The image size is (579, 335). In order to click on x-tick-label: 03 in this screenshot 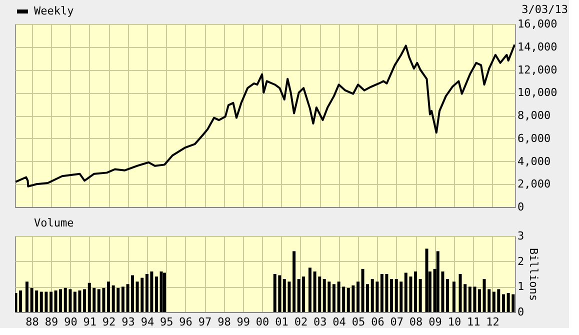, I will do `click(320, 322)`.